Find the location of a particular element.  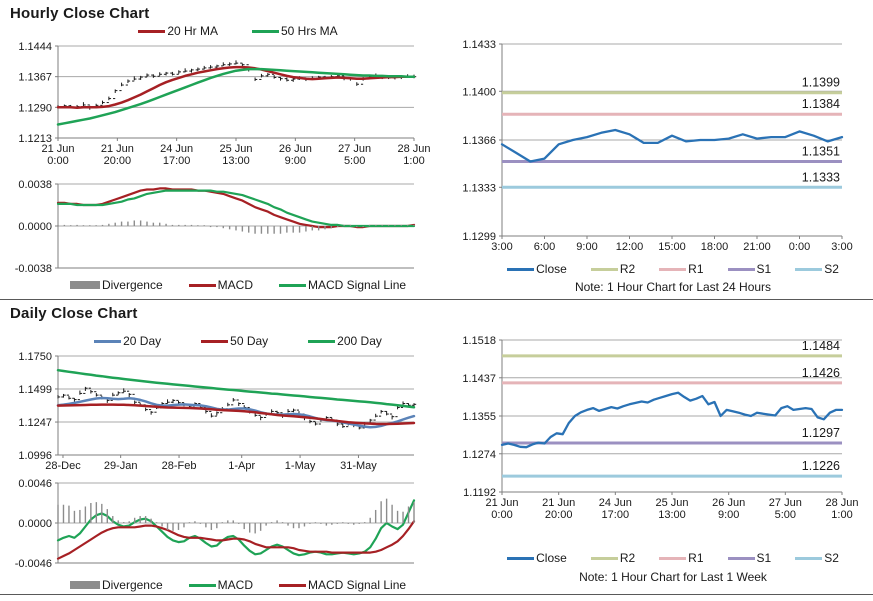

legend-label: MACD is located at coordinates (235, 585).